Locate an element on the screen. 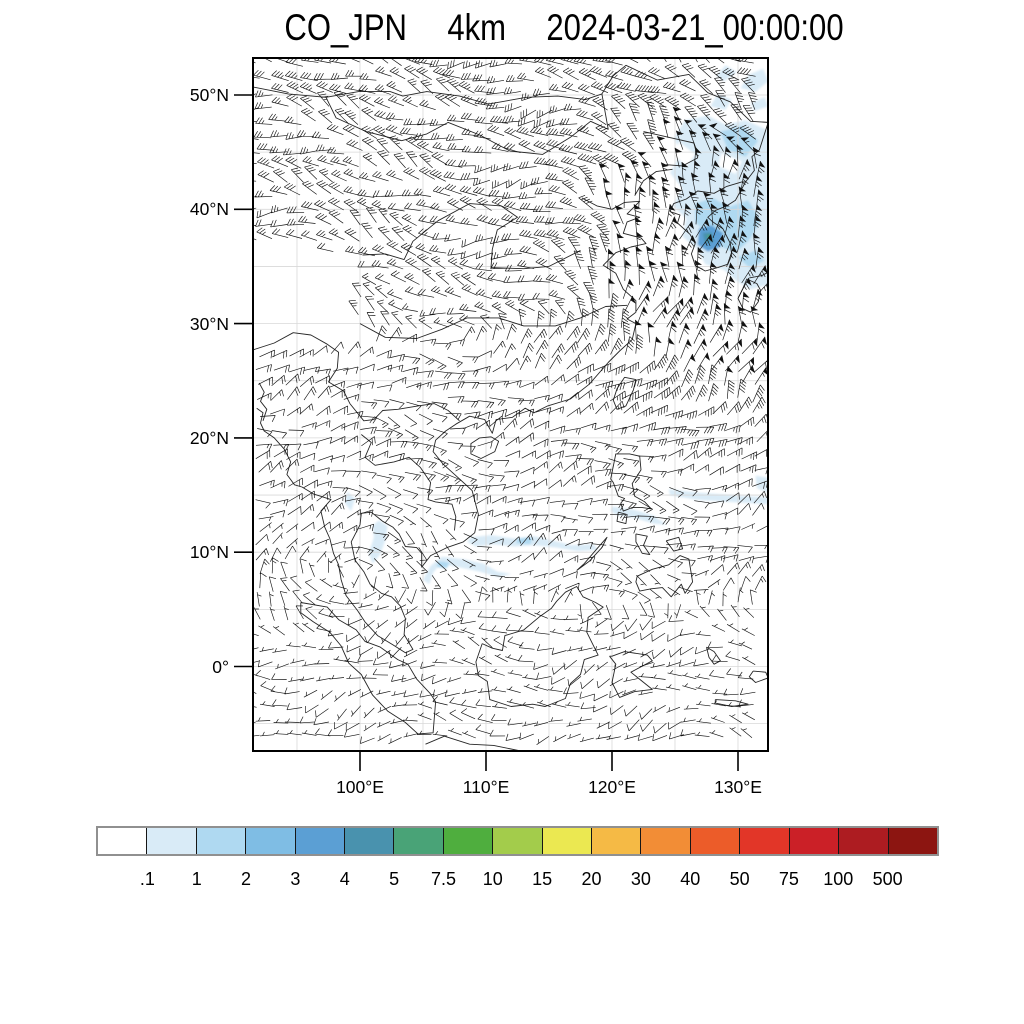  y-tick-label-50N: 50°N is located at coordinates (209, 95).